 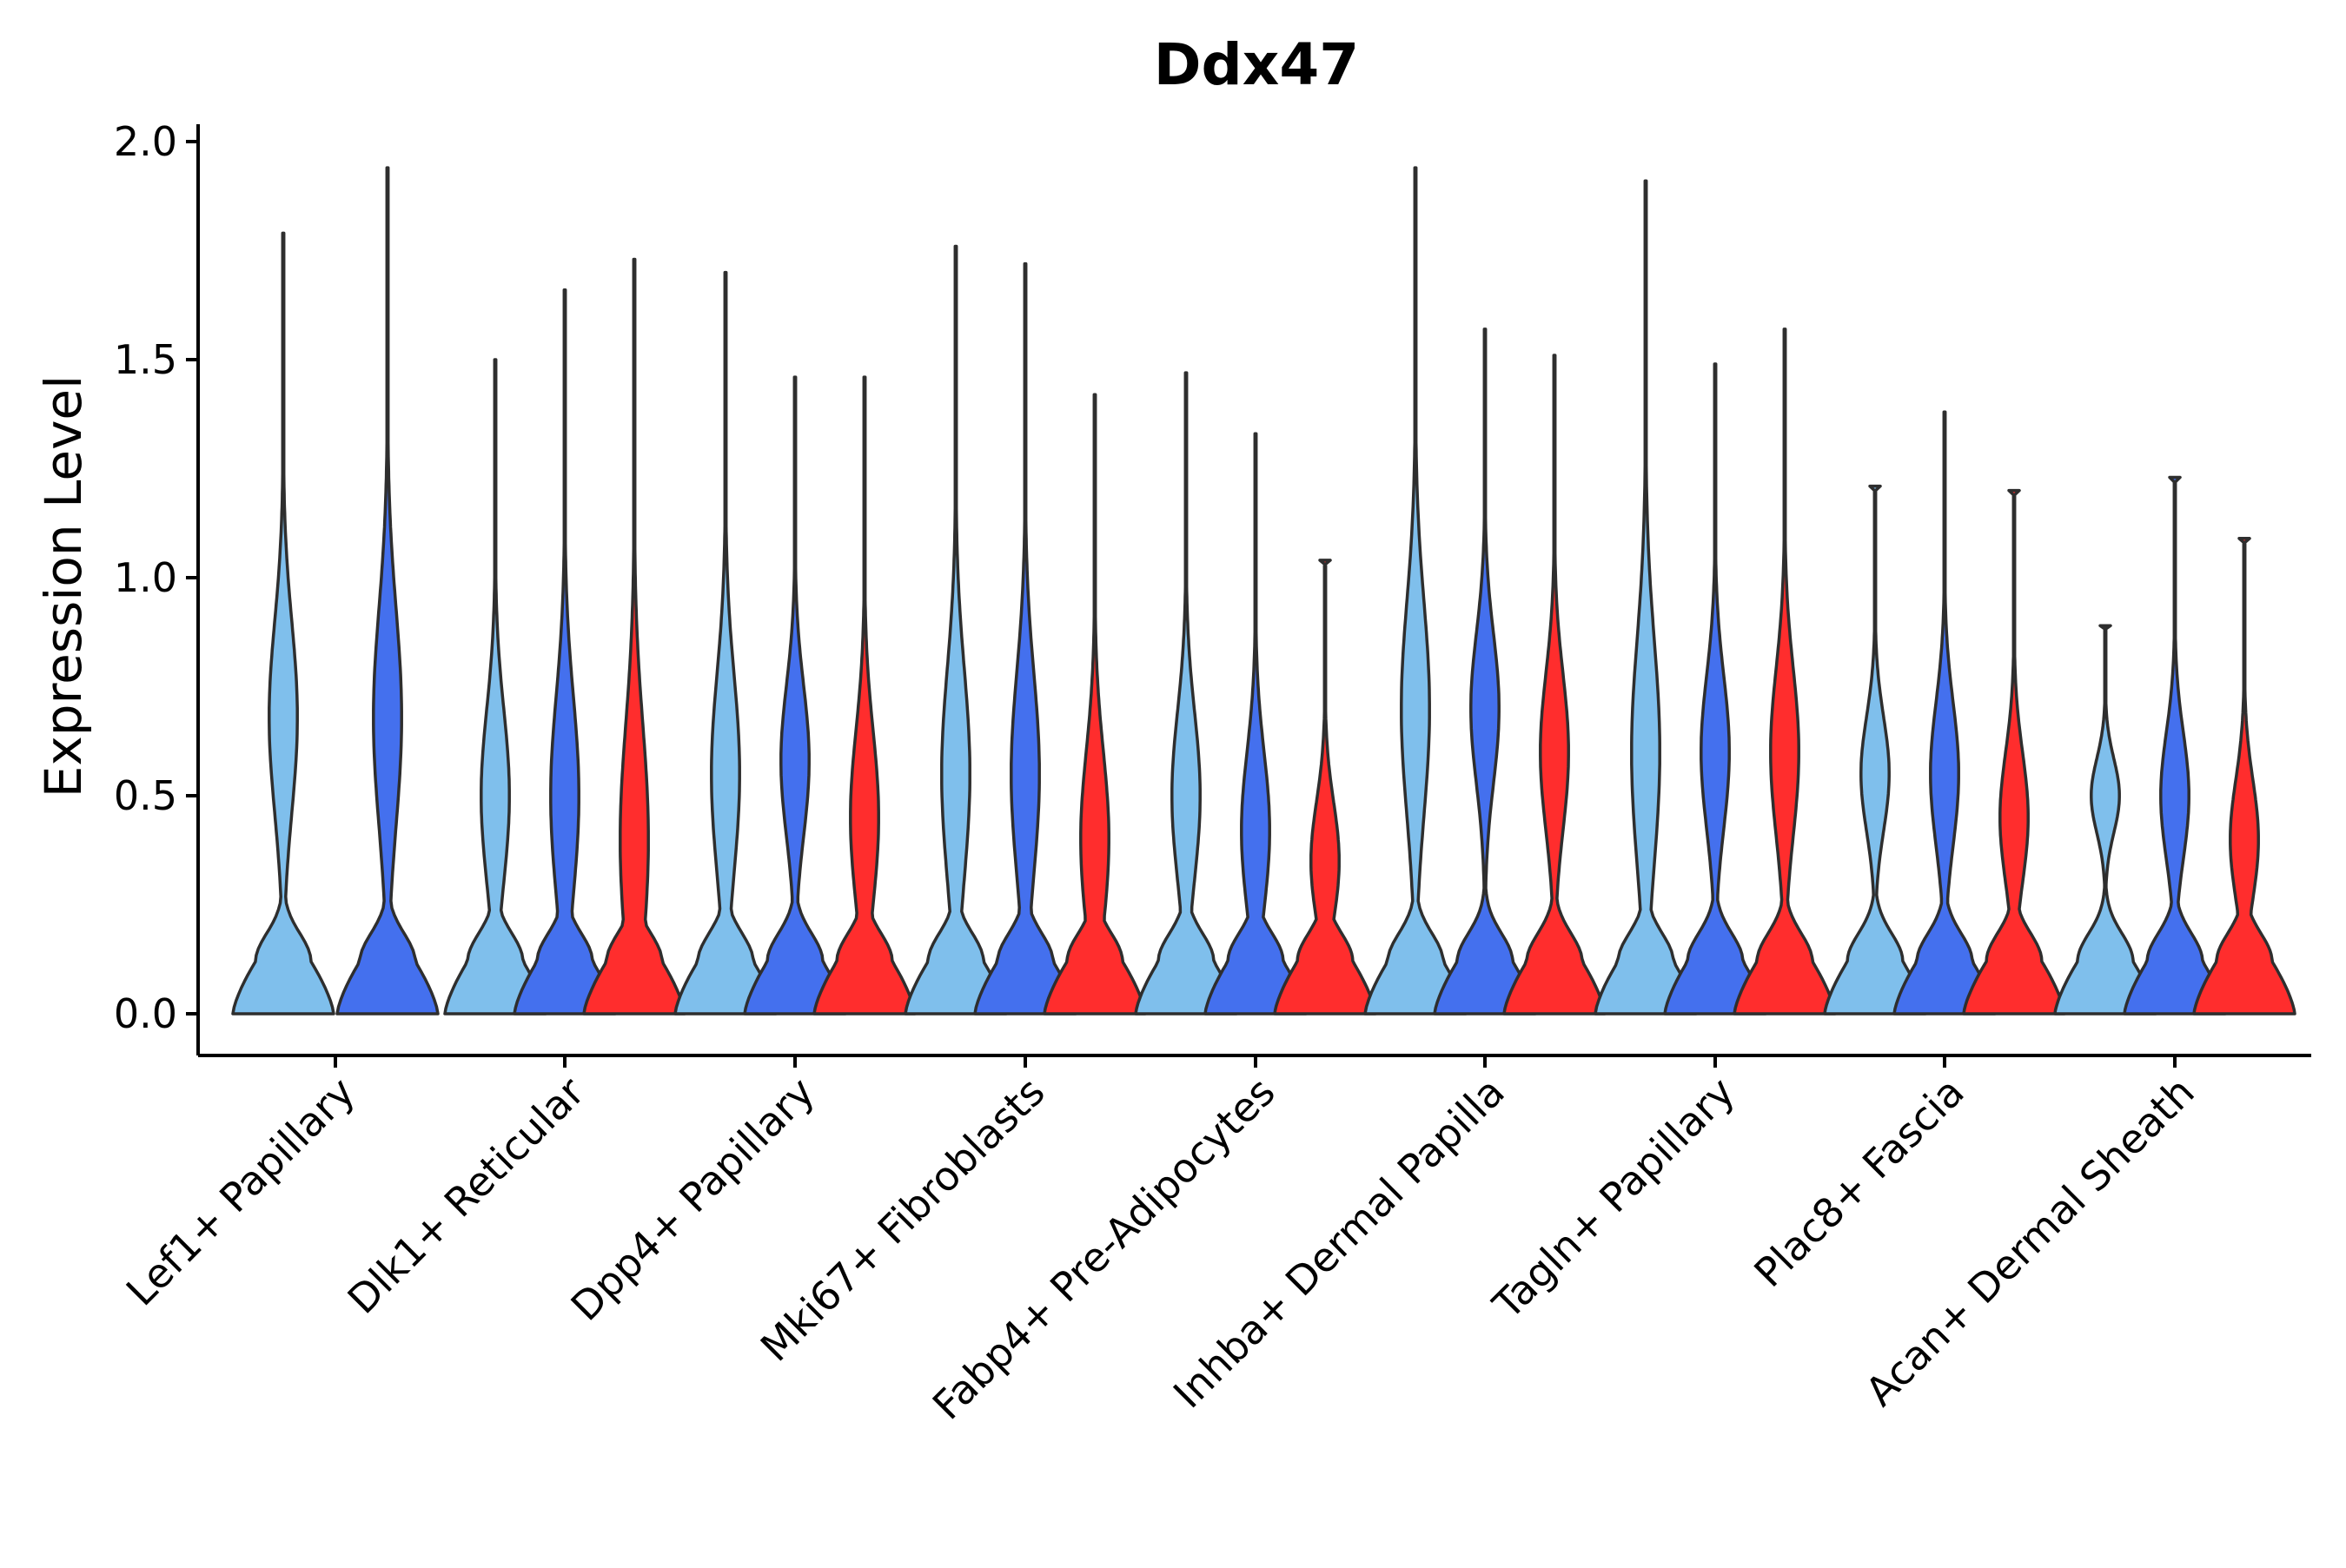 I want to click on violin-royal-blue-plac8-fascia, so click(x=1945, y=713).